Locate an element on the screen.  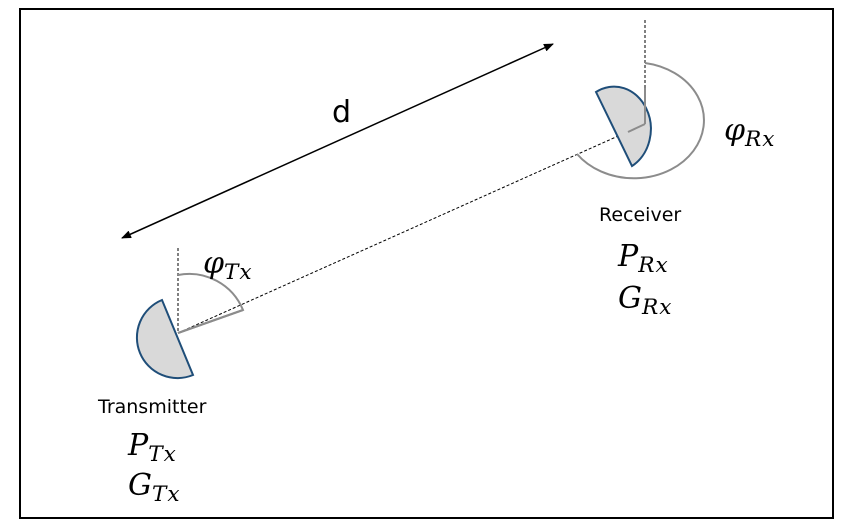
receiver-power-subscript: Rx is located at coordinates (653, 266).